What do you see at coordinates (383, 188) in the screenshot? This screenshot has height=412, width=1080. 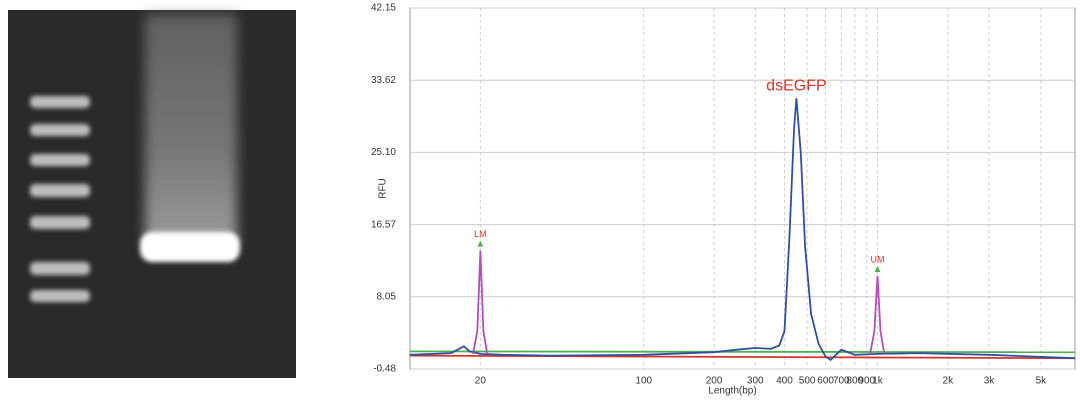 I see `y-axis-label: RFU` at bounding box center [383, 188].